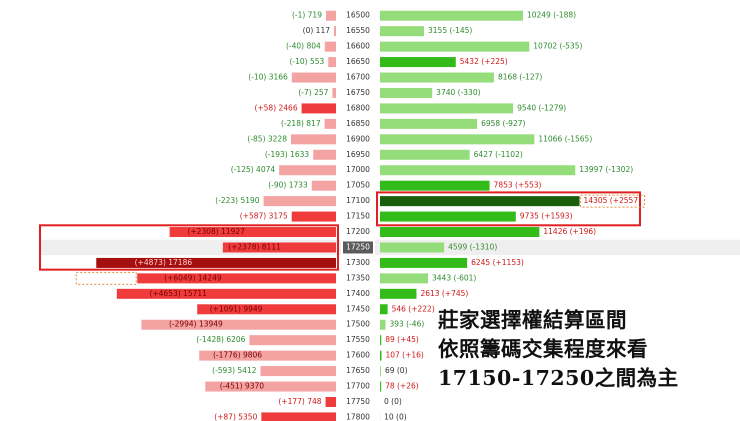  I want to click on put-value-label: (+87) 5350, so click(235, 416).